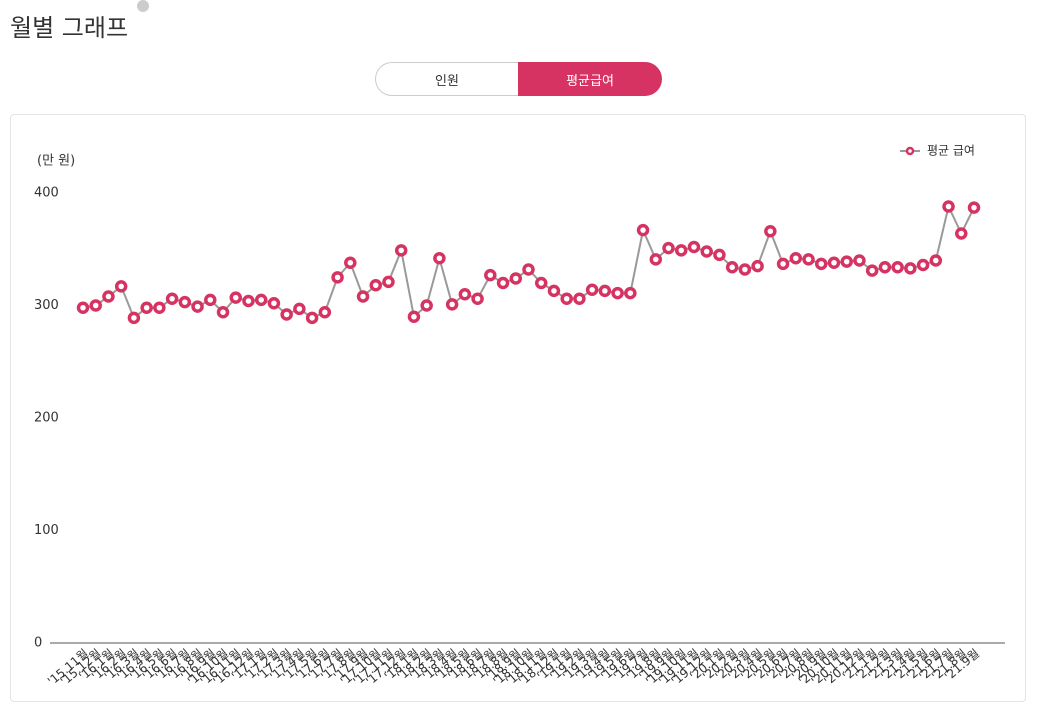  I want to click on y-axis-label: (만 원), so click(56, 161).